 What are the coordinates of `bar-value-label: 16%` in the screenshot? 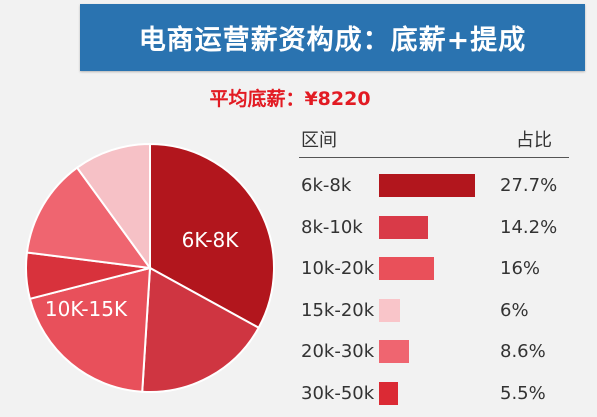 It's located at (520, 268).